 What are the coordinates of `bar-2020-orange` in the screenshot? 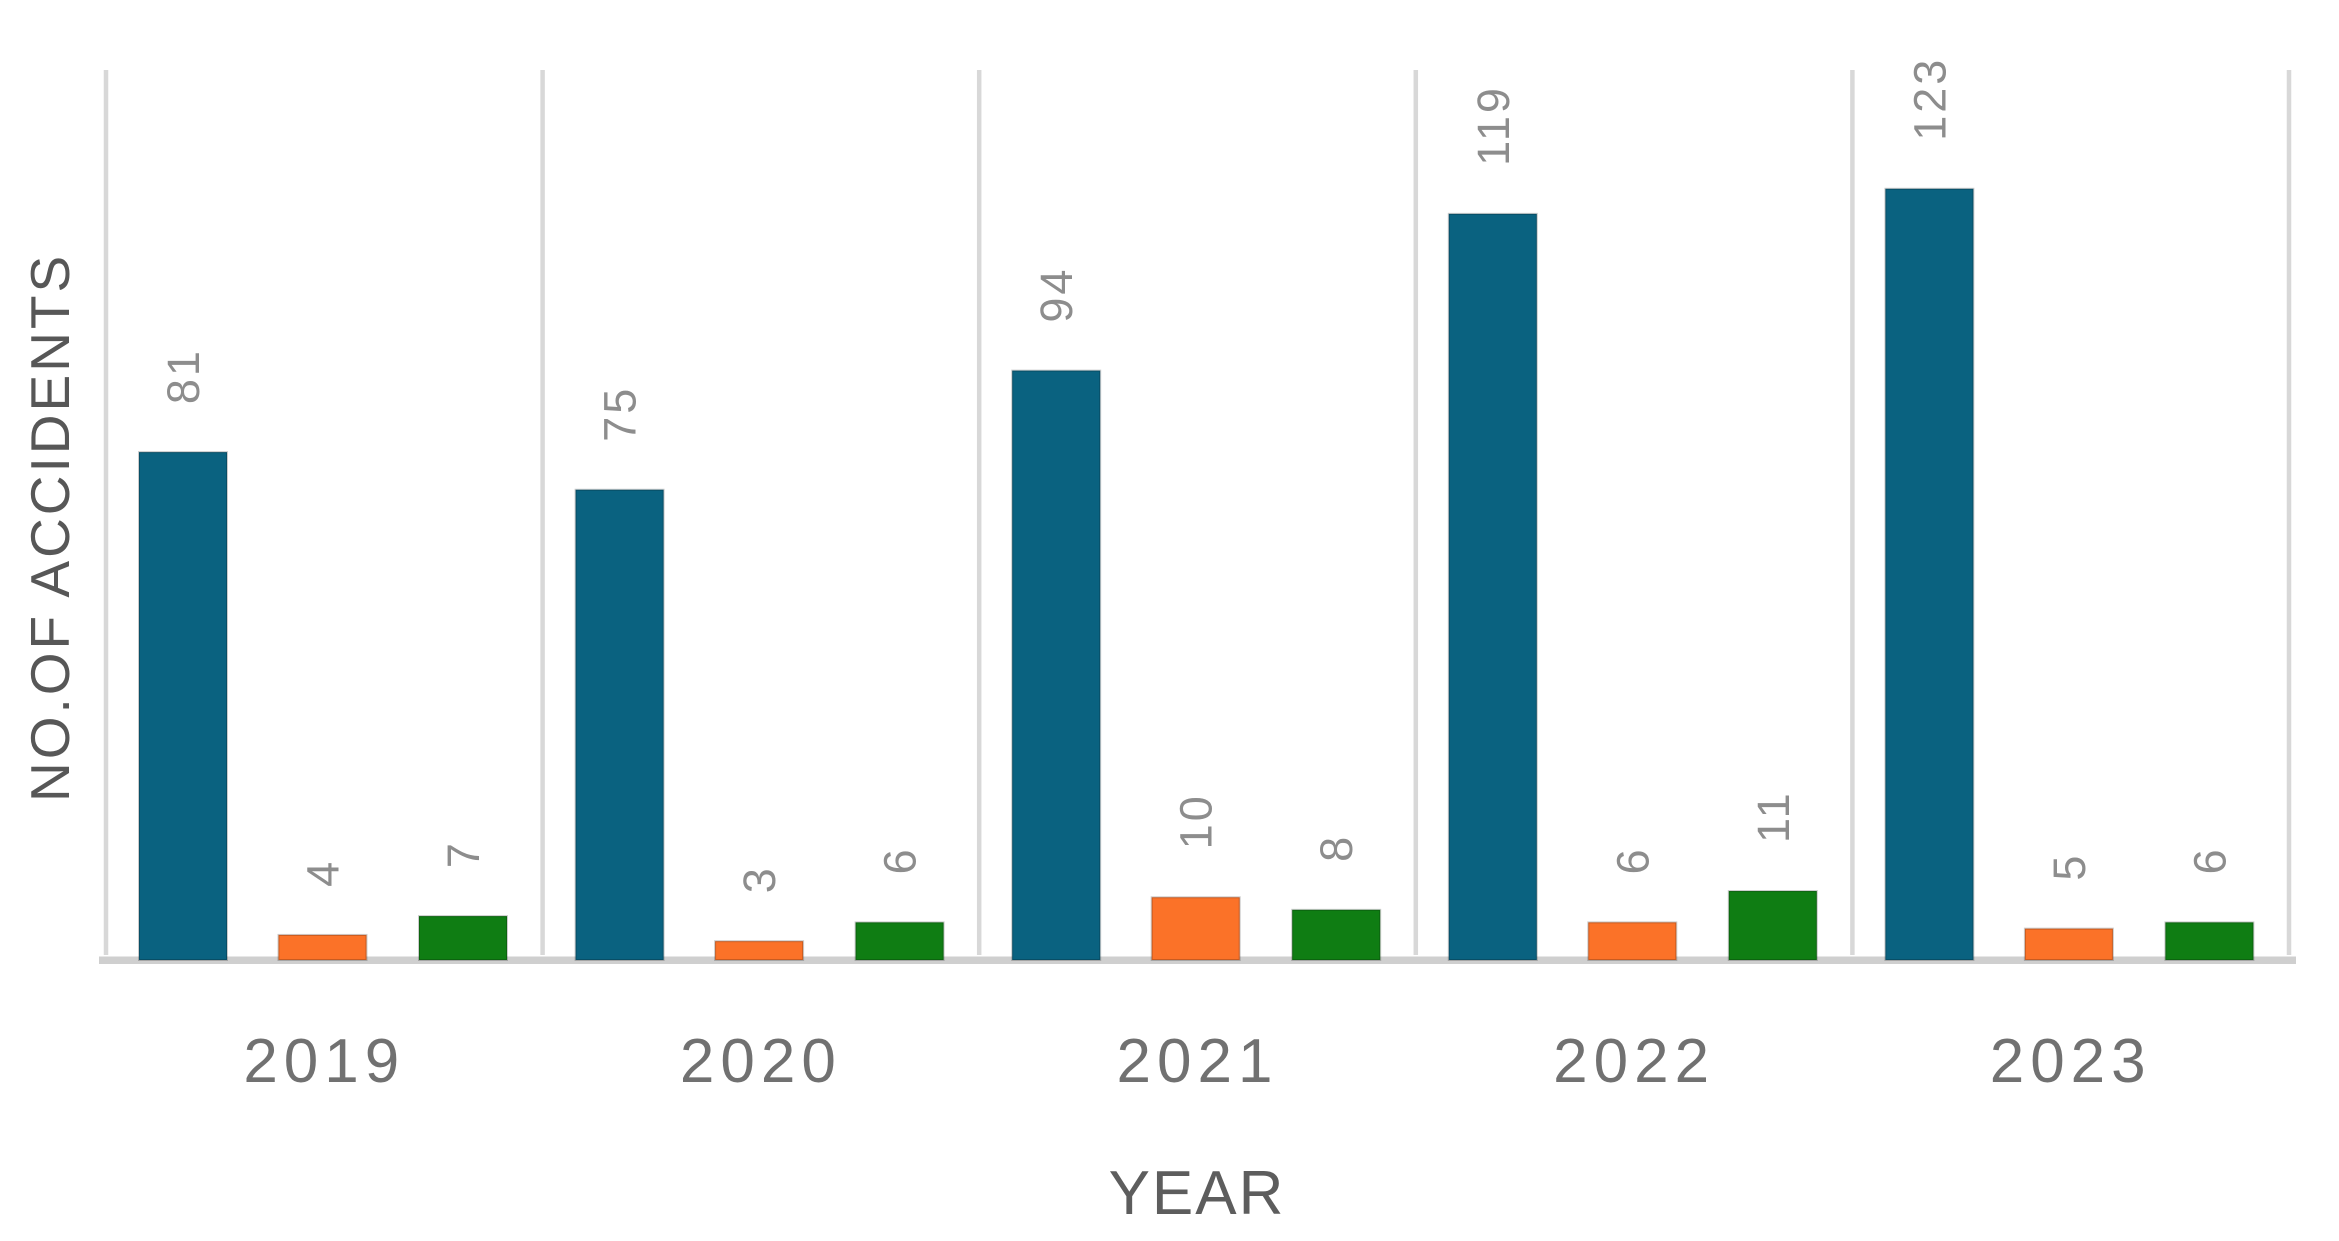 It's located at (759, 951).